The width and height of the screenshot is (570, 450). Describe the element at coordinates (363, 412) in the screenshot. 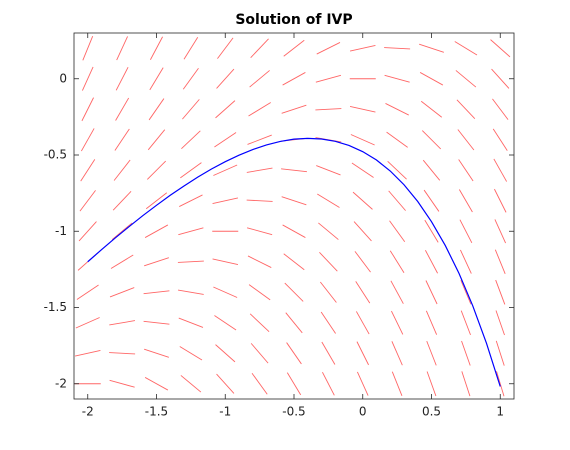

I see `x-tick-label: 0` at that location.